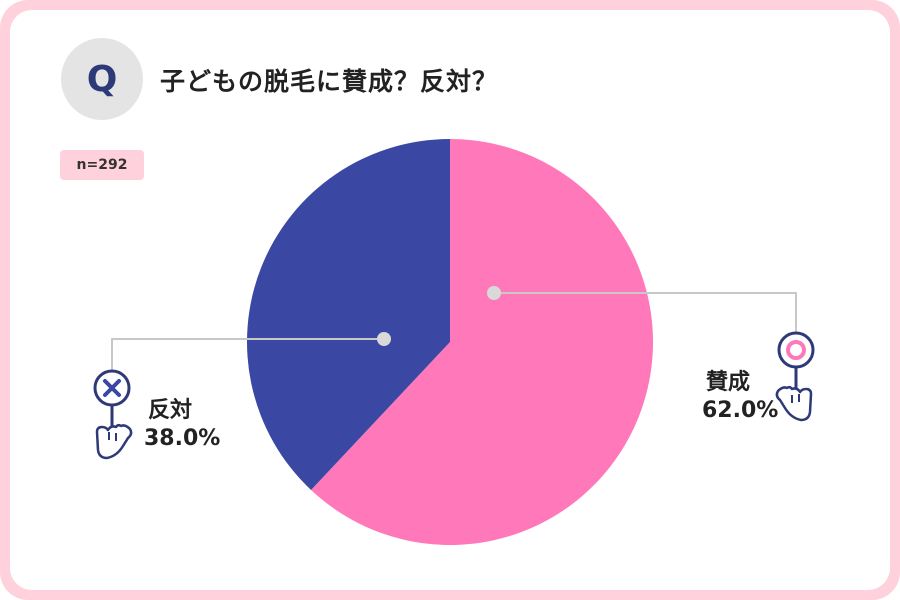  I want to click on leader-line-disagree, so click(247, 354).